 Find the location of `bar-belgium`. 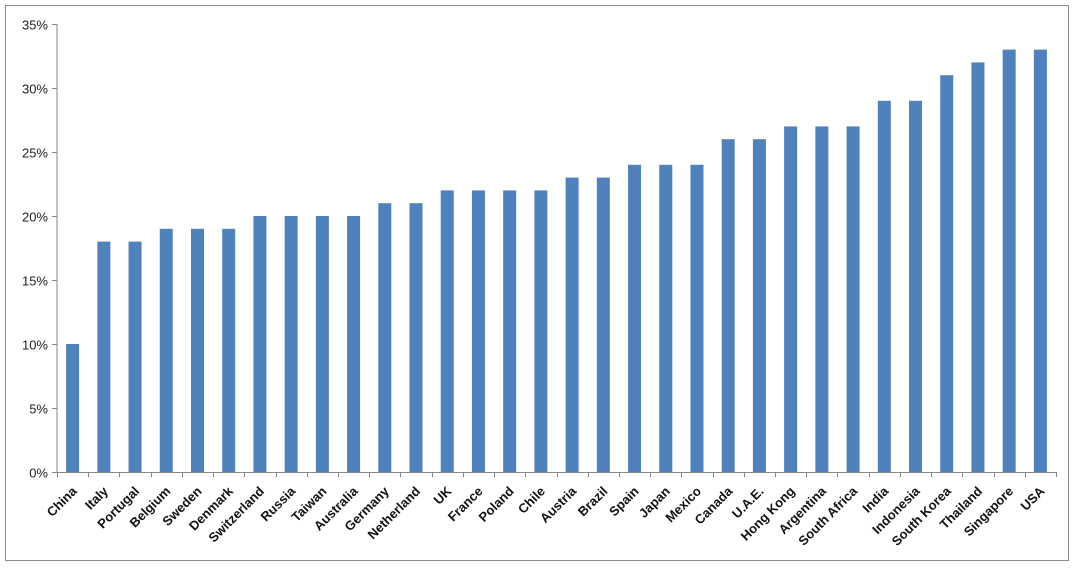

bar-belgium is located at coordinates (166, 350).